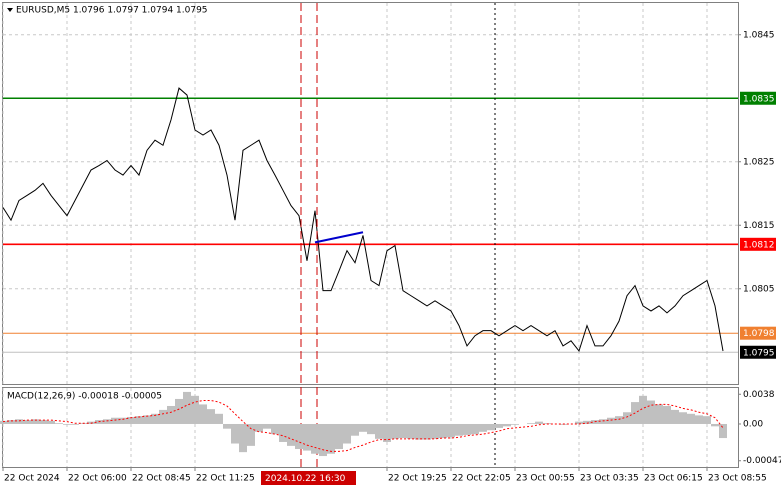  What do you see at coordinates (112, 11) in the screenshot?
I see `chart-title: EURUSD,M5 1.0796 1.0797 1.0794 1.0795` at bounding box center [112, 11].